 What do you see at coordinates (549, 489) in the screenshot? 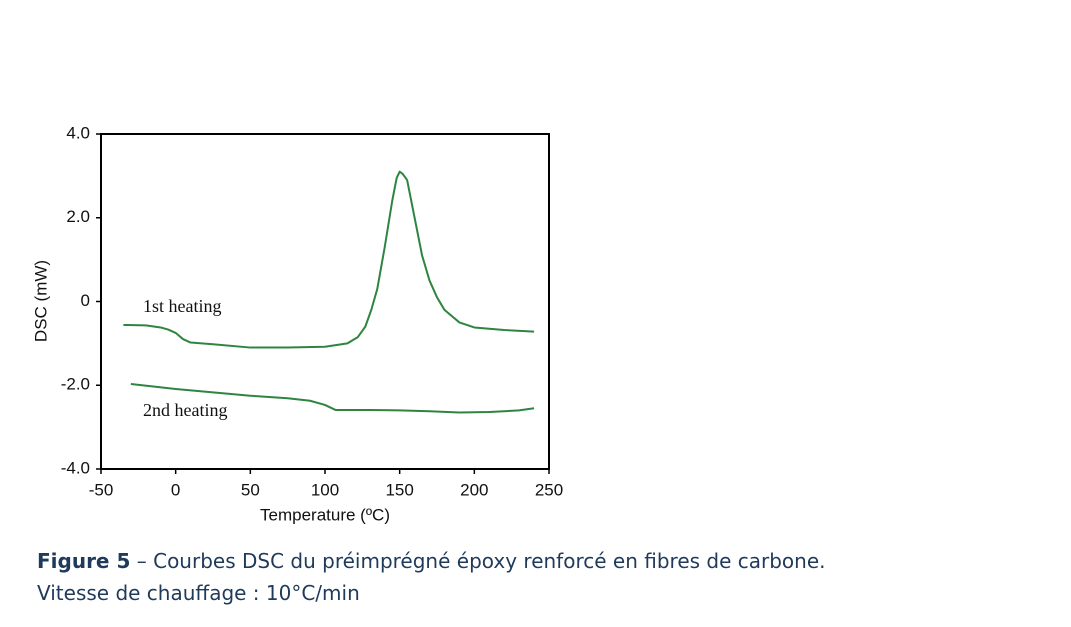
I see `x-tick-label: 250` at bounding box center [549, 489].